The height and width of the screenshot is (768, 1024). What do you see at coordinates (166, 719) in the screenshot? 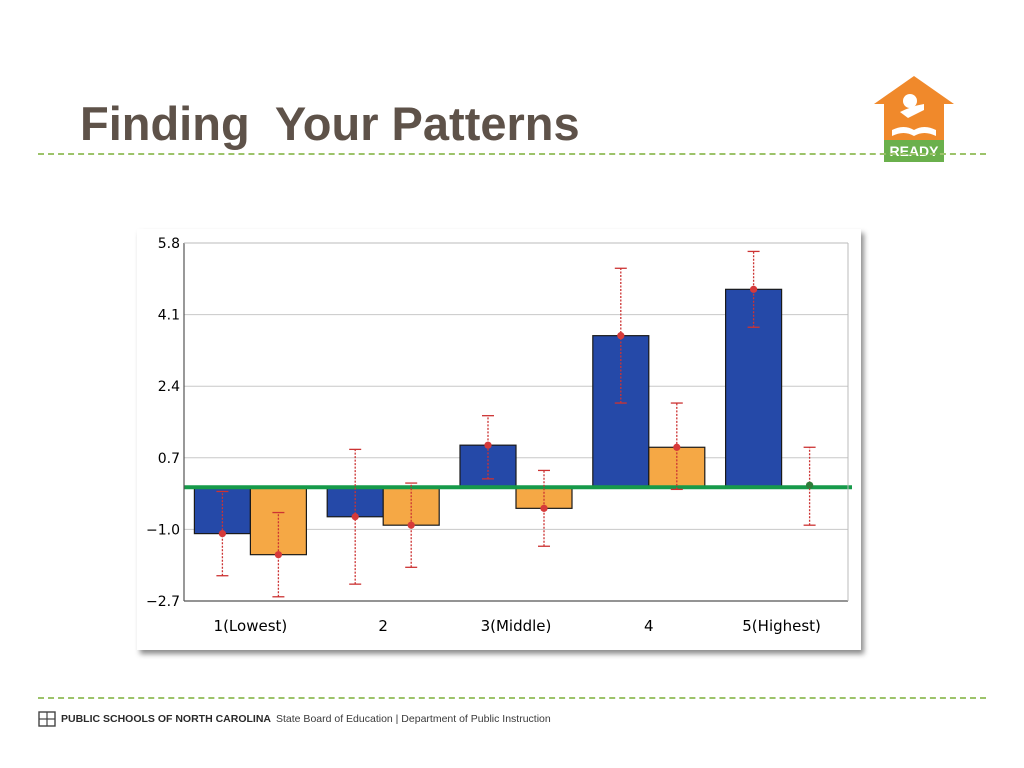
I see `footer-org: PUBLIC SCHOOLS OF NORTH CAROLINA` at bounding box center [166, 719].